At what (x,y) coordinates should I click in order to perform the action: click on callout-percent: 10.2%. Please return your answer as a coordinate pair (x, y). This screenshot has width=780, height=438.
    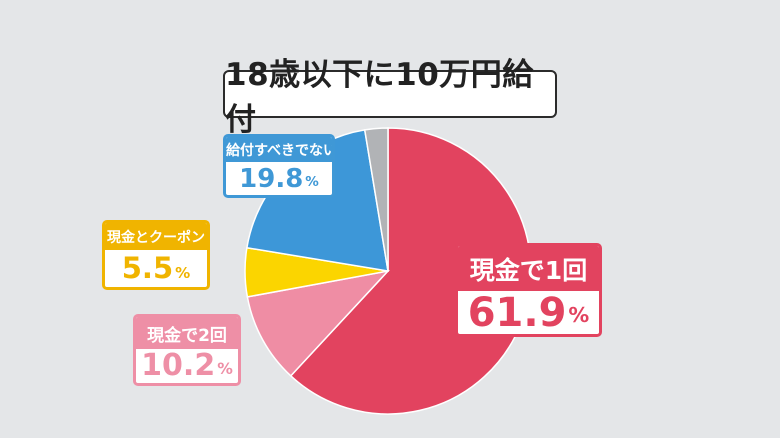
    Looking at the image, I should click on (187, 366).